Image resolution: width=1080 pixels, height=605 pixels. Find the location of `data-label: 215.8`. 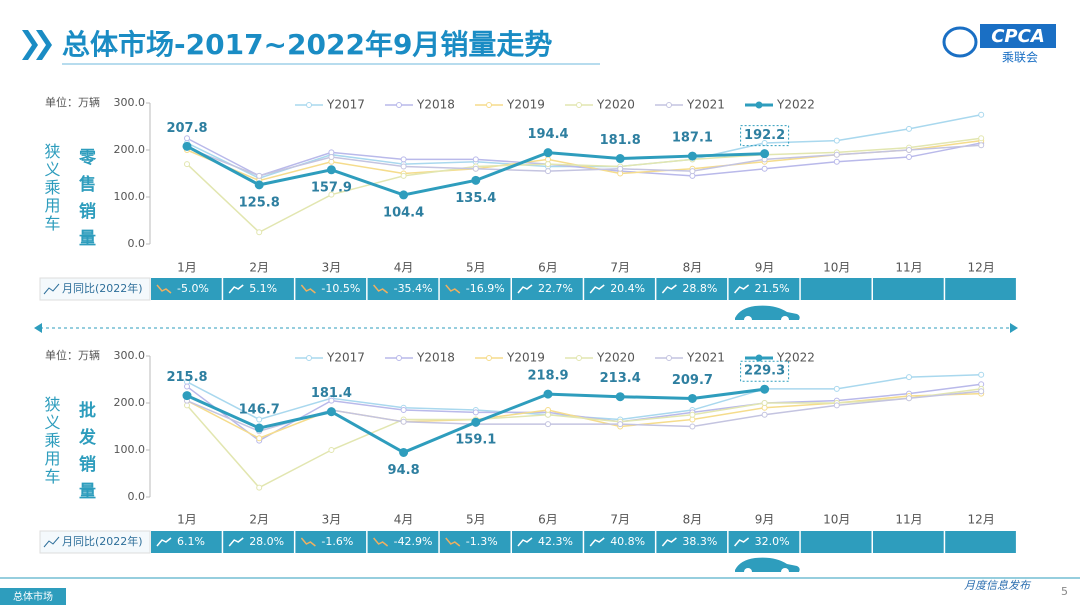

data-label: 215.8 is located at coordinates (186, 377).